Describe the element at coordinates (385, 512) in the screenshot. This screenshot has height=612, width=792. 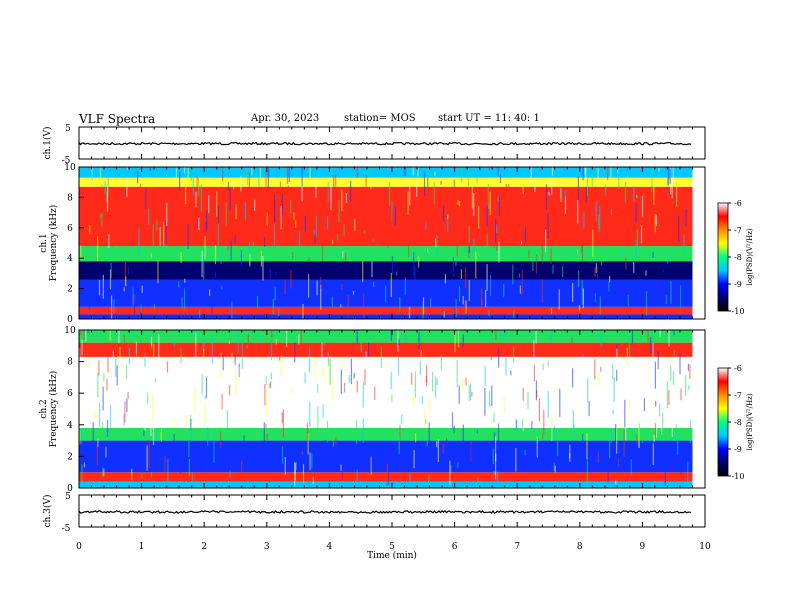
I see `ch3-wave-trace` at that location.